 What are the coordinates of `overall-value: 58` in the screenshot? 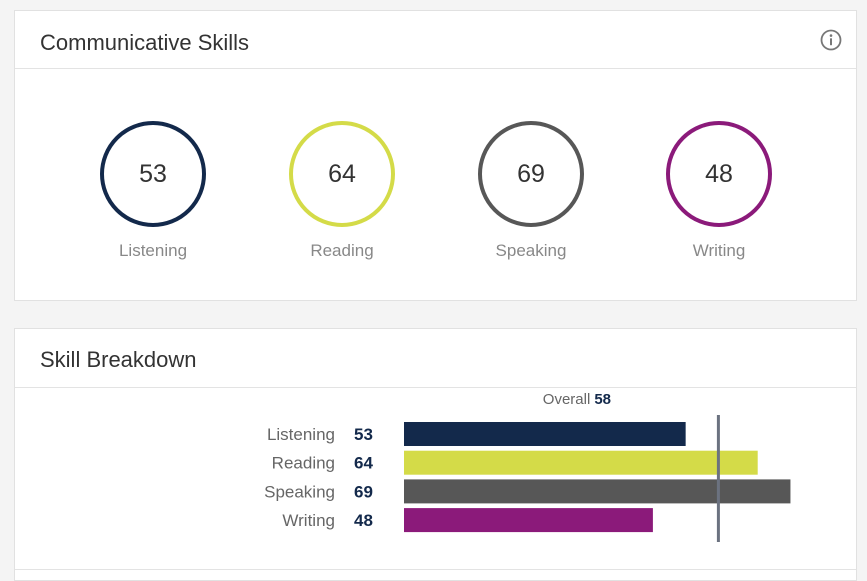 It's located at (602, 399).